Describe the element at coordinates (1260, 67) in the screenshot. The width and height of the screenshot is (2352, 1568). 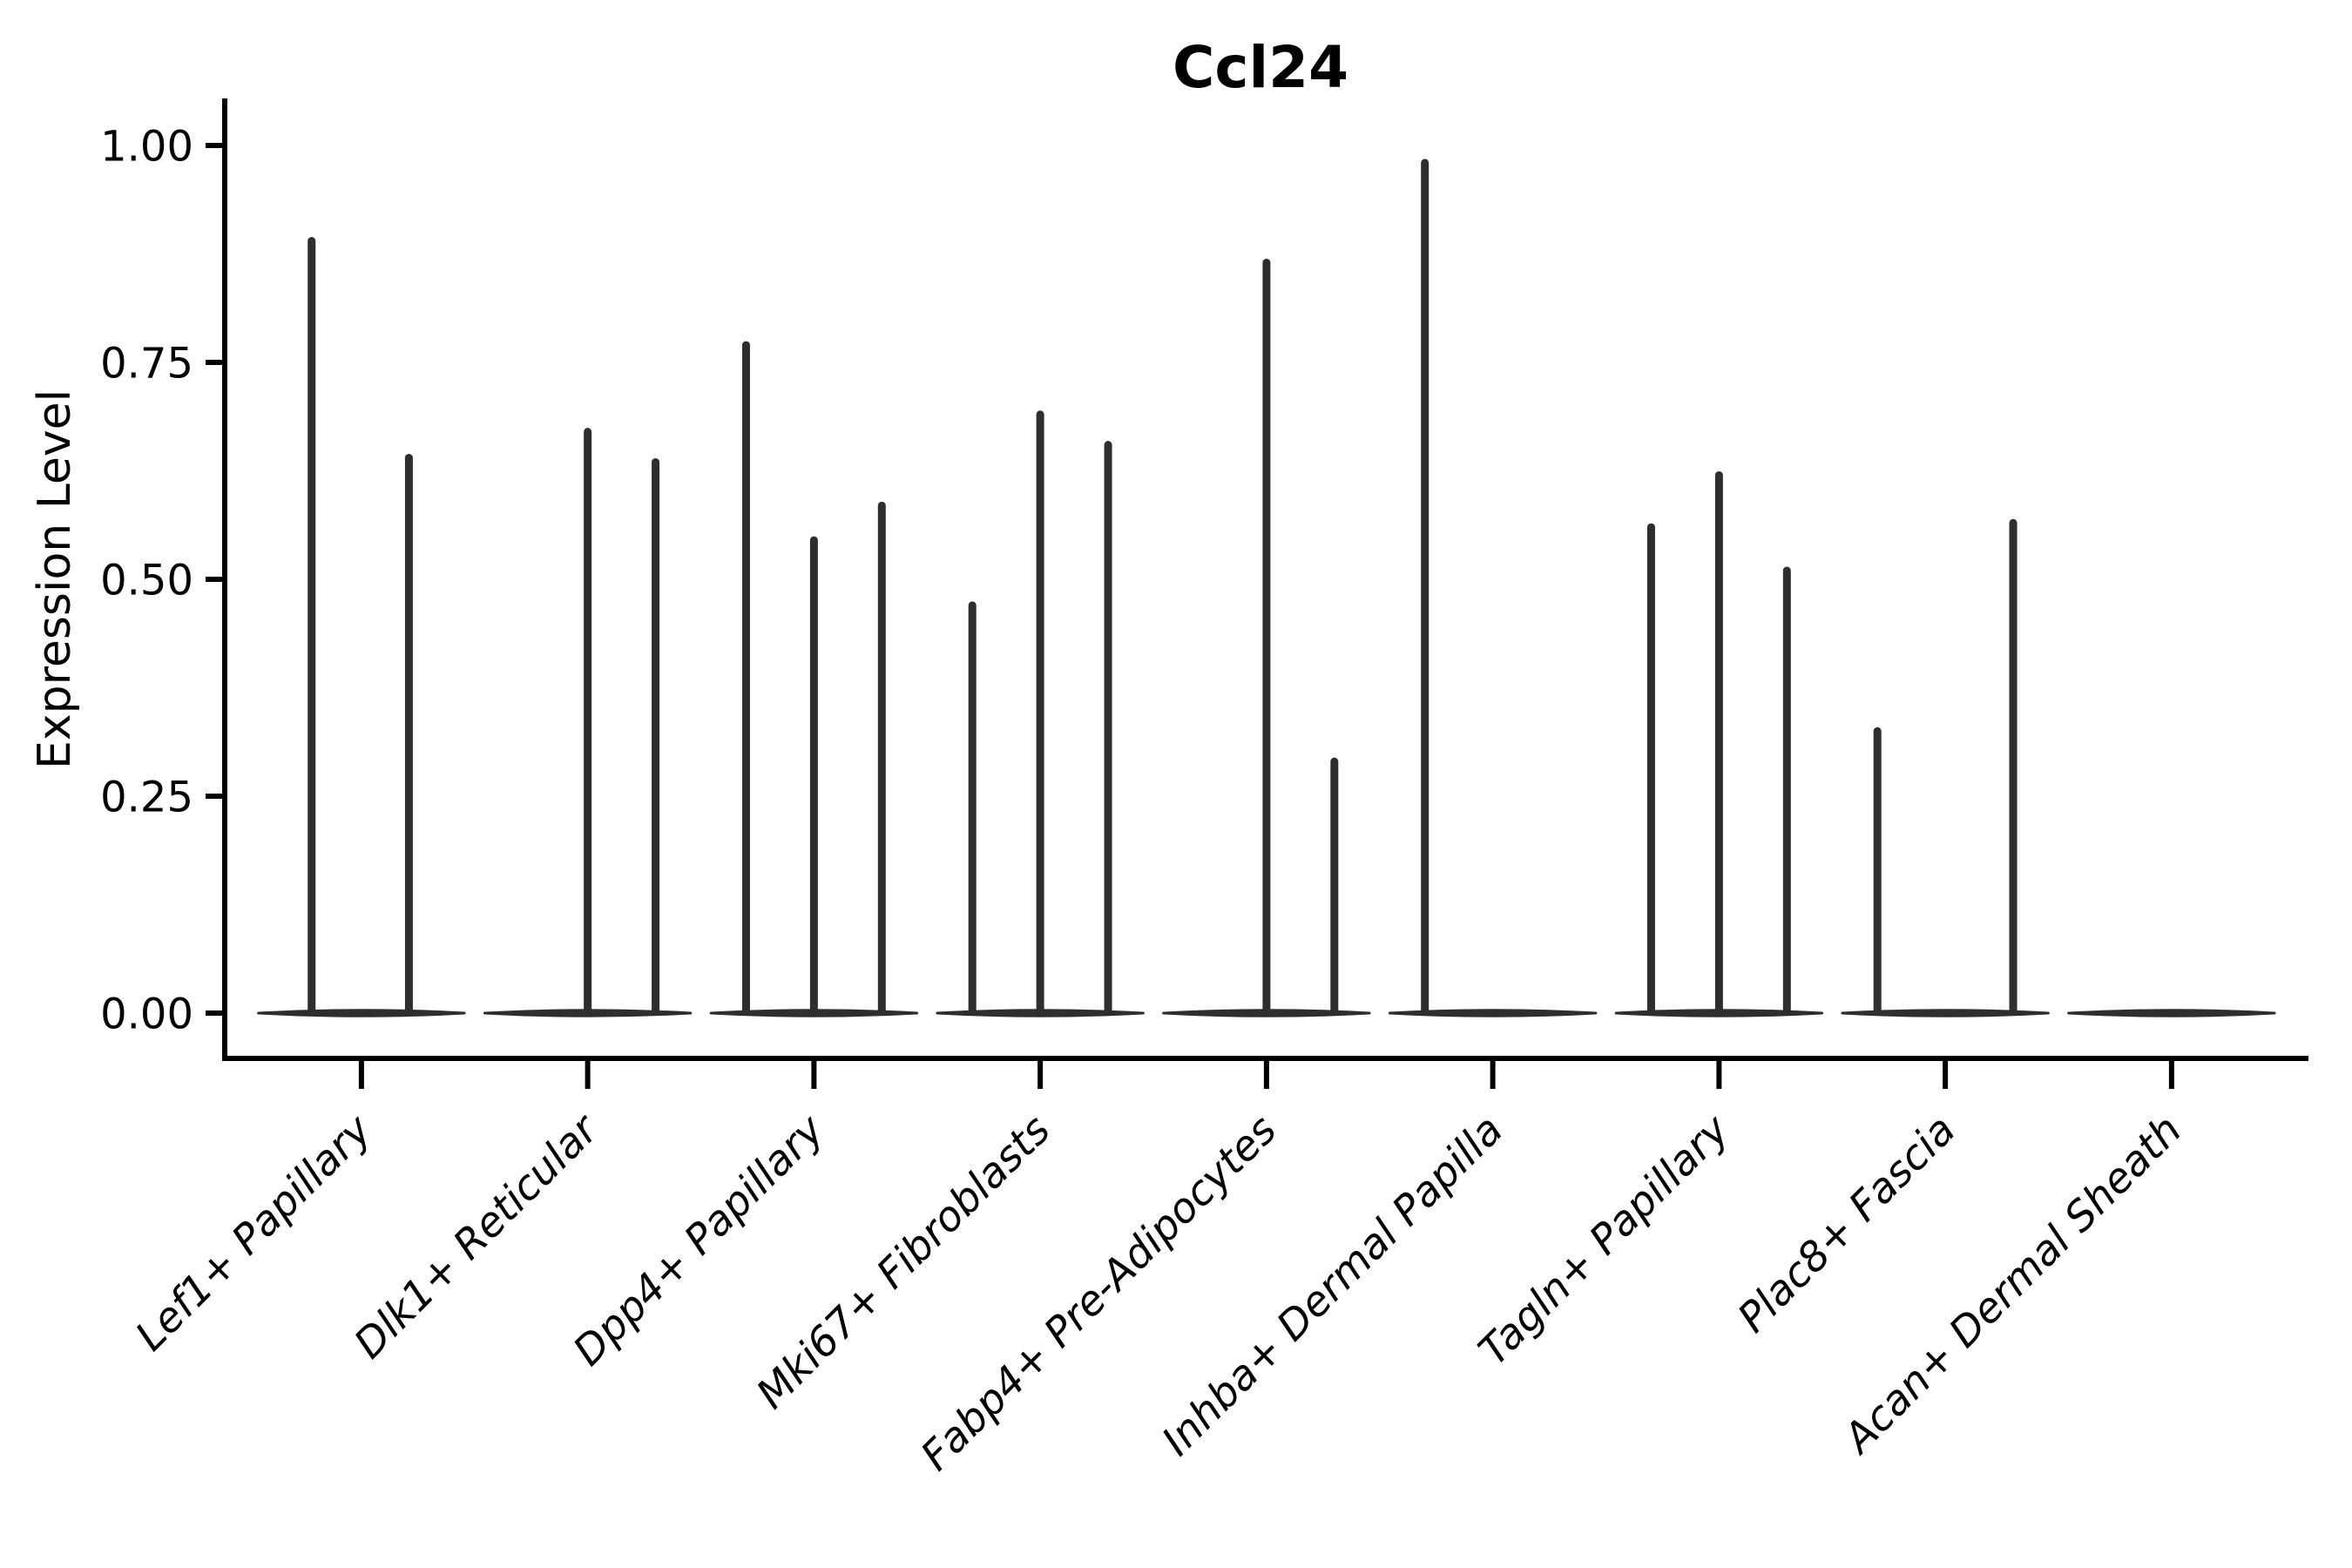
I see `chart-title: Ccl24` at that location.